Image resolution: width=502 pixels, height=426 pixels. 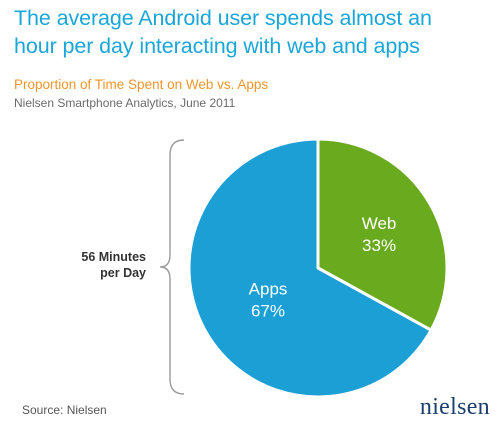 What do you see at coordinates (454, 407) in the screenshot?
I see `nielsen-logo: nielsen` at bounding box center [454, 407].